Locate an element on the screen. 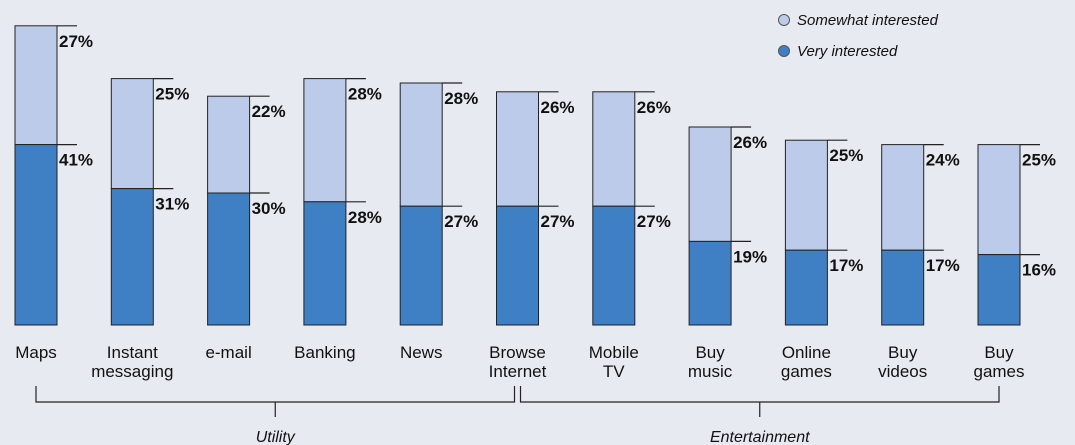 The image size is (1075, 445). bar-group-mobile-tv: 26% 27% Mobile TV is located at coordinates (630, 236).